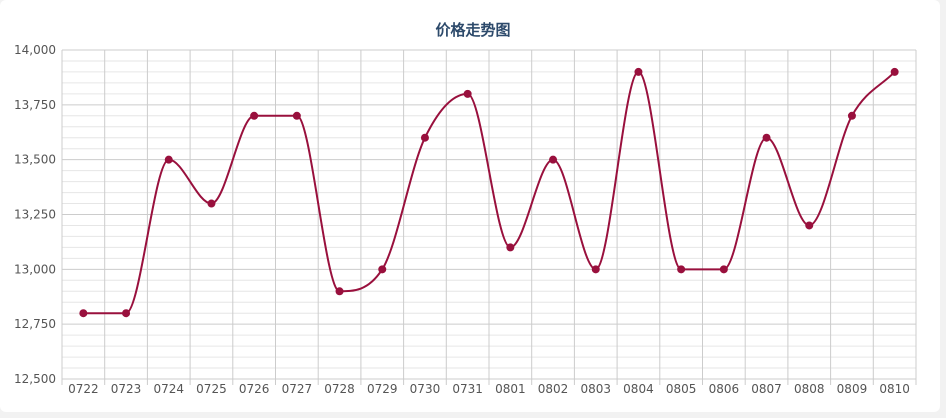 The width and height of the screenshot is (946, 418). Describe the element at coordinates (852, 389) in the screenshot. I see `x-tick-label: 0809` at that location.